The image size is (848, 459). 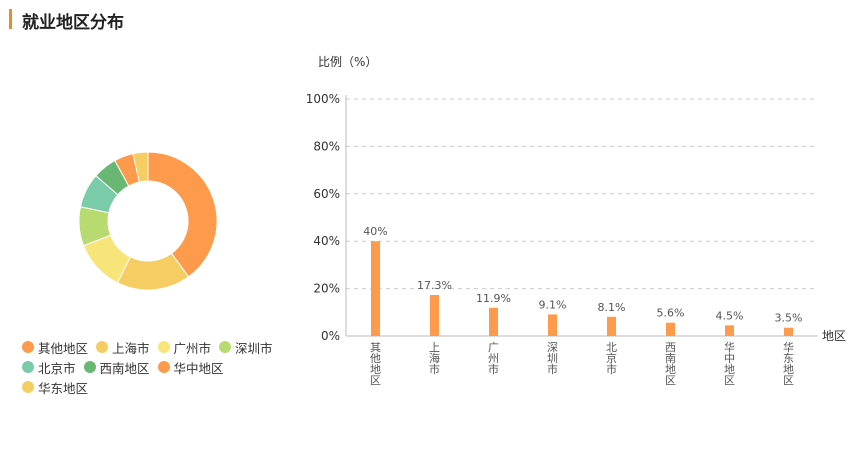 I want to click on x-tick-label: 其他地区, so click(x=375, y=364).